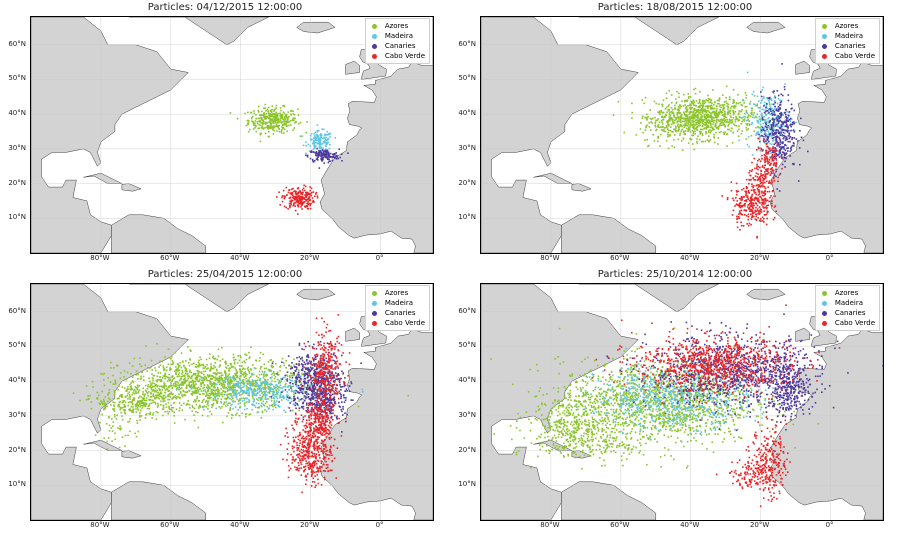  Describe the element at coordinates (225, 274) in the screenshot. I see `panel-title: Particles: 25/04/2015 12:00:00` at that location.